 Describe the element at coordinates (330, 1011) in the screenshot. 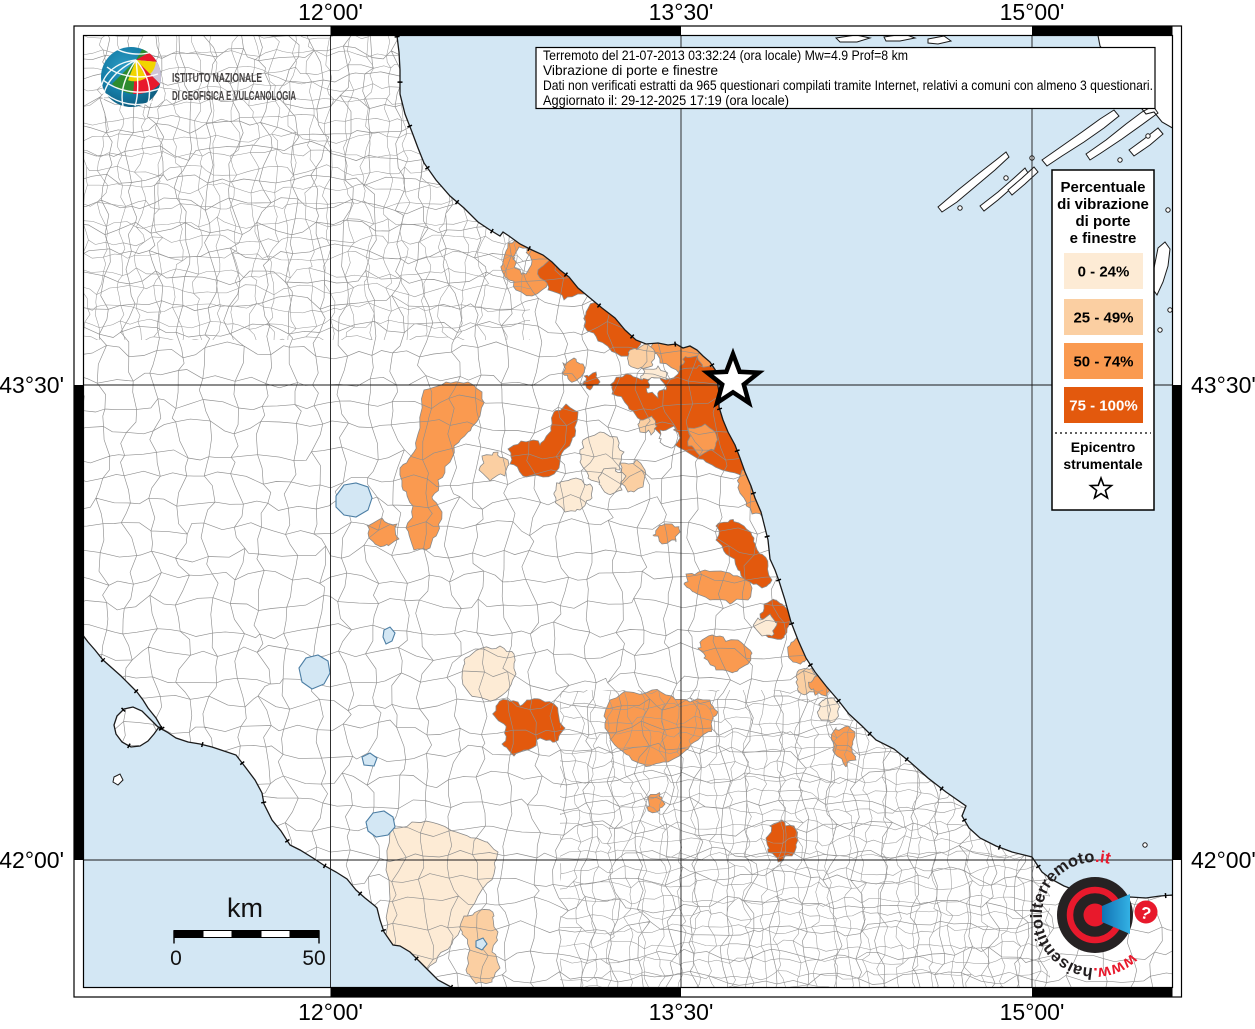

I see `longitude-label-bottom: 12°00'` at that location.